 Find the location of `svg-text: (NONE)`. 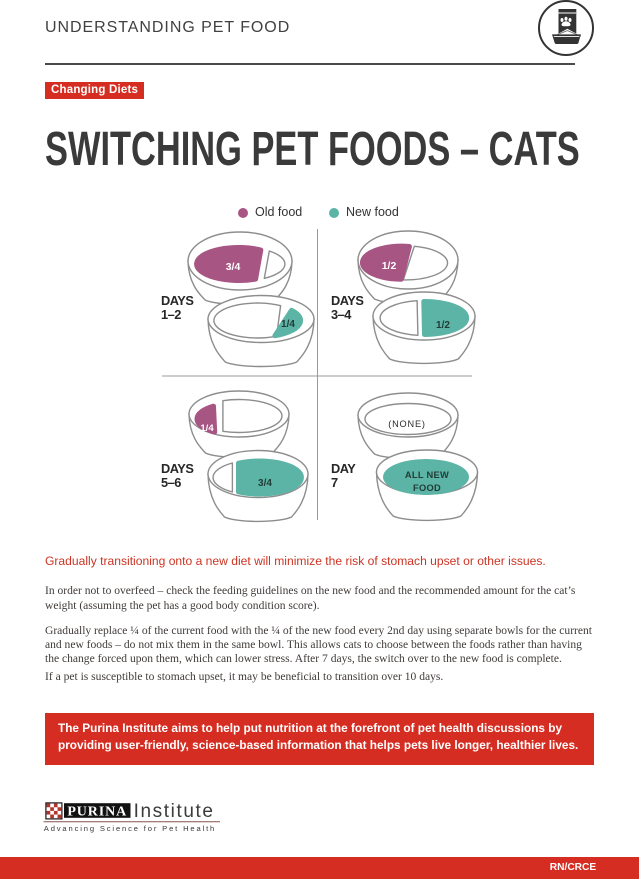

svg-text: (NONE) is located at coordinates (406, 424).